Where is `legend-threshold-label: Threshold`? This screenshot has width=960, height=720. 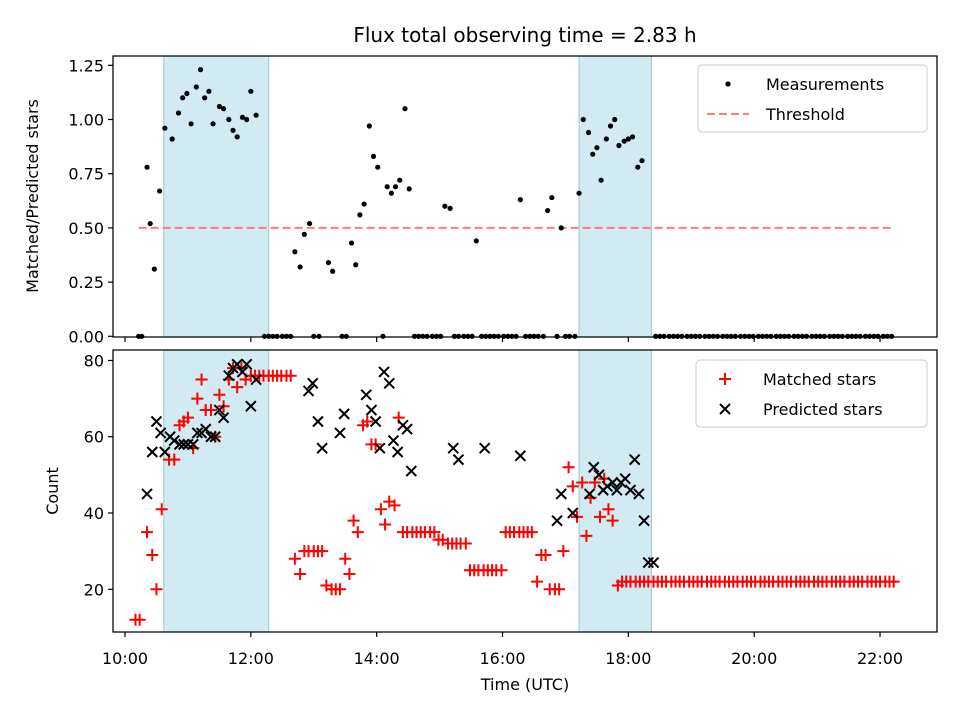 legend-threshold-label: Threshold is located at coordinates (805, 114).